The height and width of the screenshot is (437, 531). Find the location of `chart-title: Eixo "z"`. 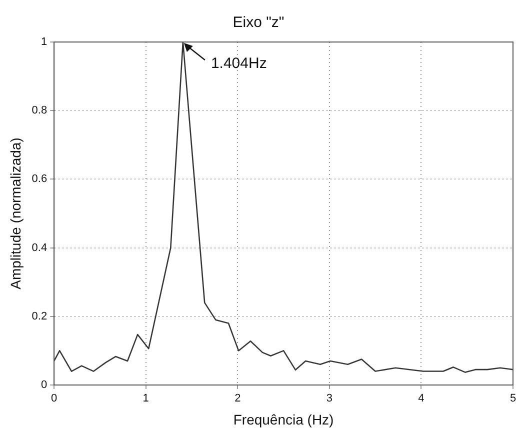

chart-title: Eixo "z" is located at coordinates (258, 23).